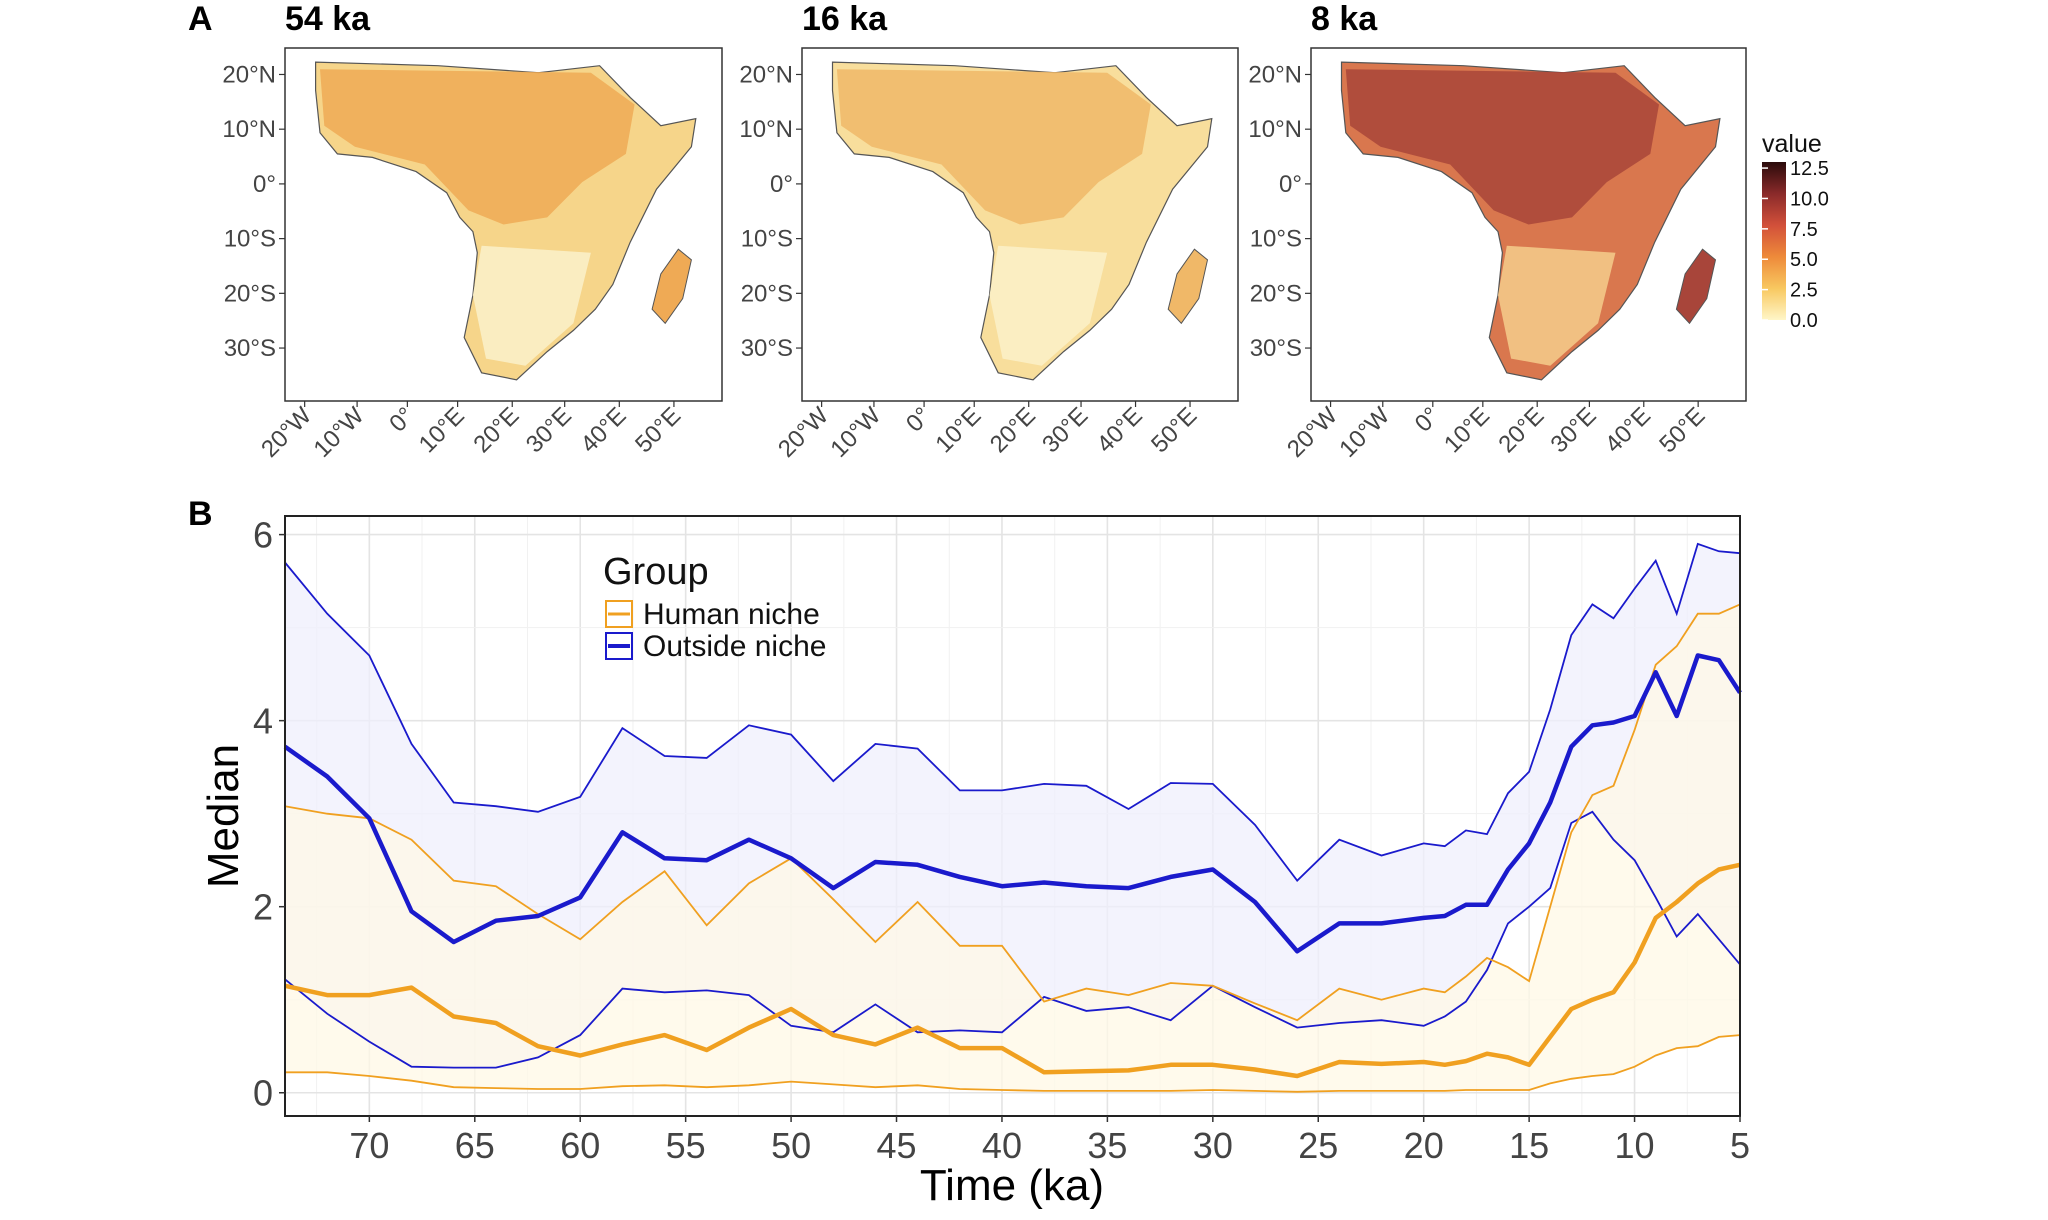 This screenshot has width=2048, height=1220. Describe the element at coordinates (1012, 970) in the screenshot. I see `median-line-human-niche` at that location.